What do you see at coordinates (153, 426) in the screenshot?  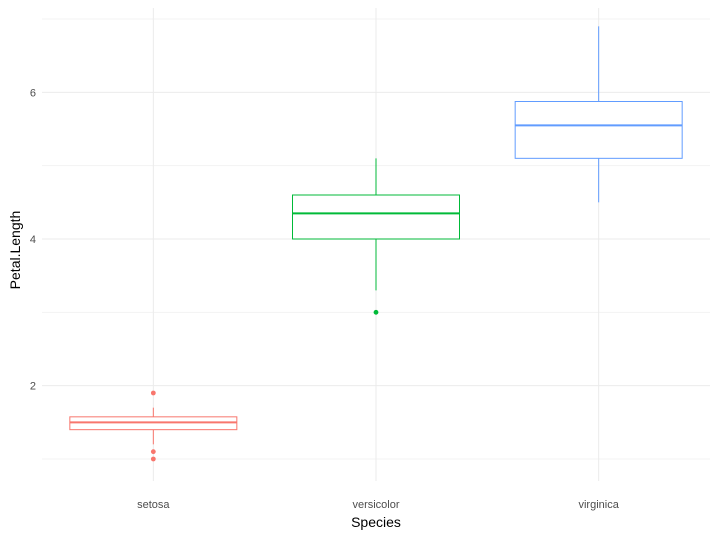 I see `box-group-setosa` at bounding box center [153, 426].